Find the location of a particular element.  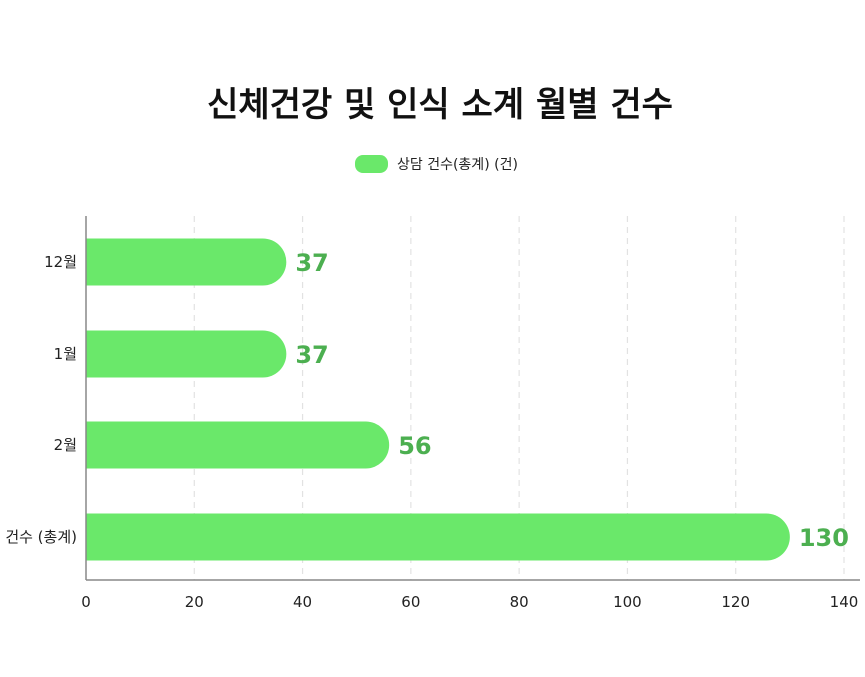

x-tick-label: 40 is located at coordinates (302, 602).